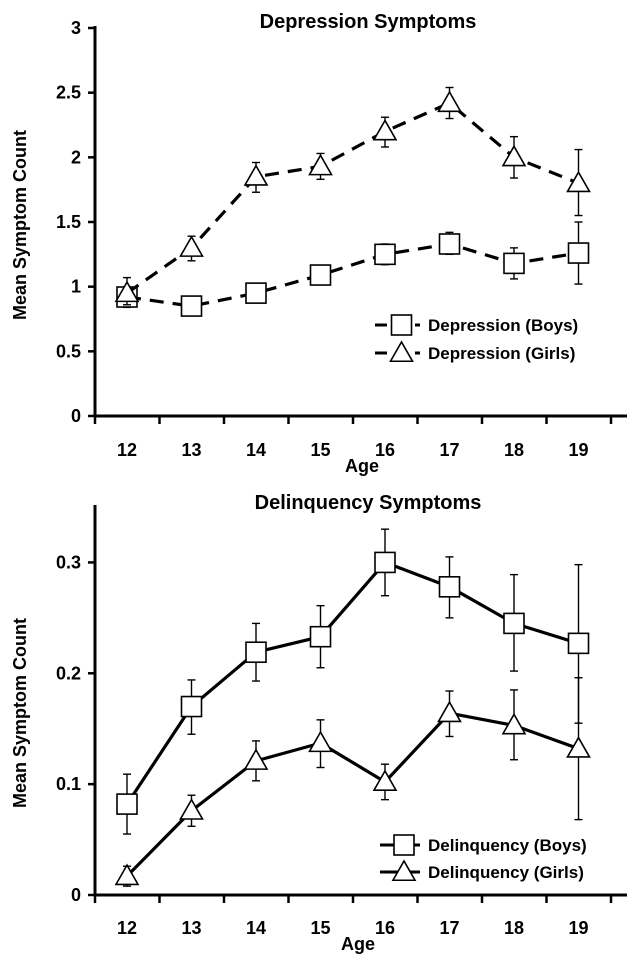 Image resolution: width=644 pixels, height=970 pixels. I want to click on y-tick-label: 2, so click(76, 157).